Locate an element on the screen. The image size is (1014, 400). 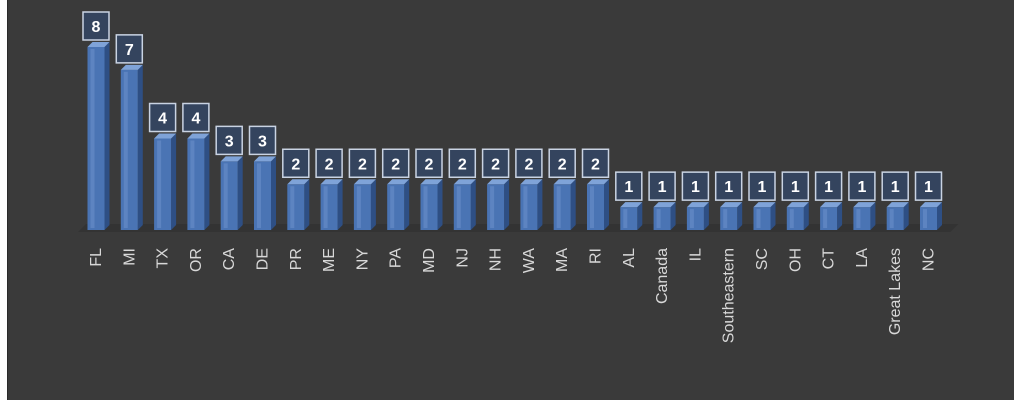
data-label-box-great-lakes is located at coordinates (895, 186).